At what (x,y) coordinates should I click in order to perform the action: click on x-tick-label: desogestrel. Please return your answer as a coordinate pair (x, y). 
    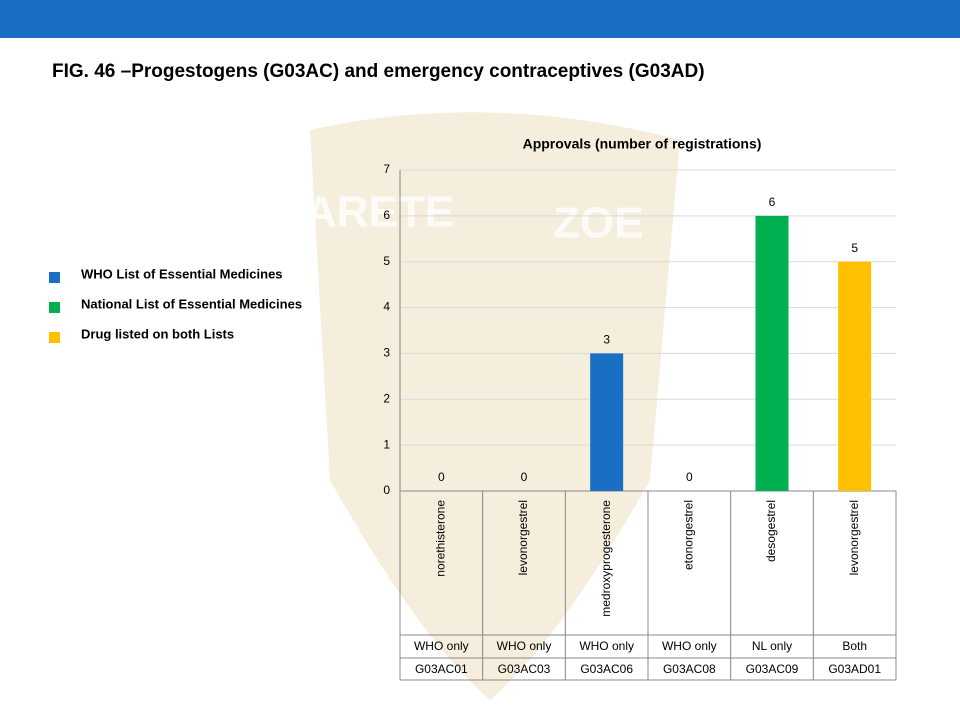
    Looking at the image, I should click on (771, 531).